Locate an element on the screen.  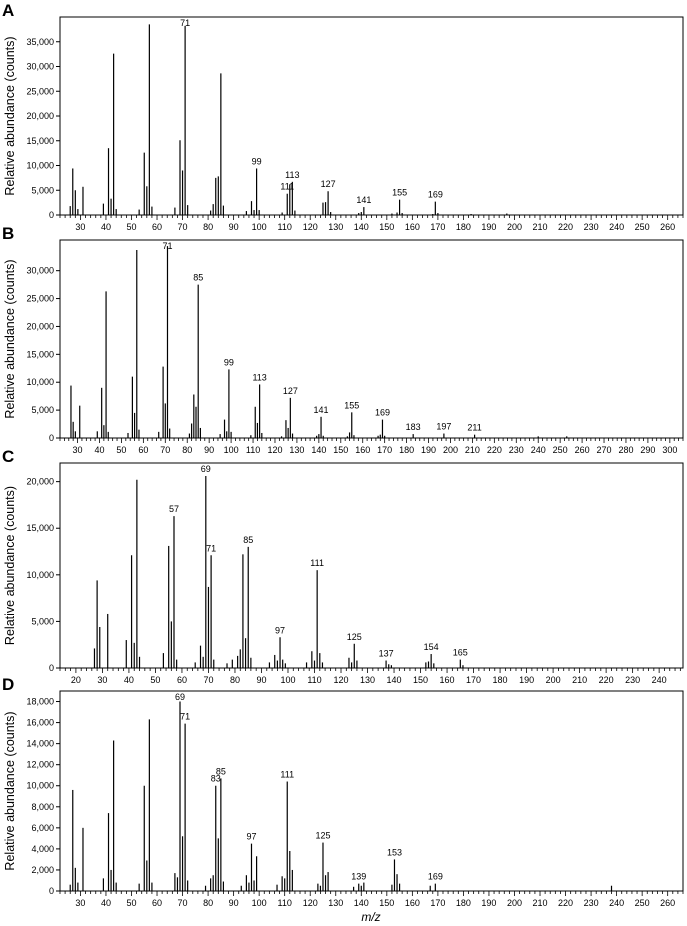
y-tick-label: 2,000 is located at coordinates (42, 870).